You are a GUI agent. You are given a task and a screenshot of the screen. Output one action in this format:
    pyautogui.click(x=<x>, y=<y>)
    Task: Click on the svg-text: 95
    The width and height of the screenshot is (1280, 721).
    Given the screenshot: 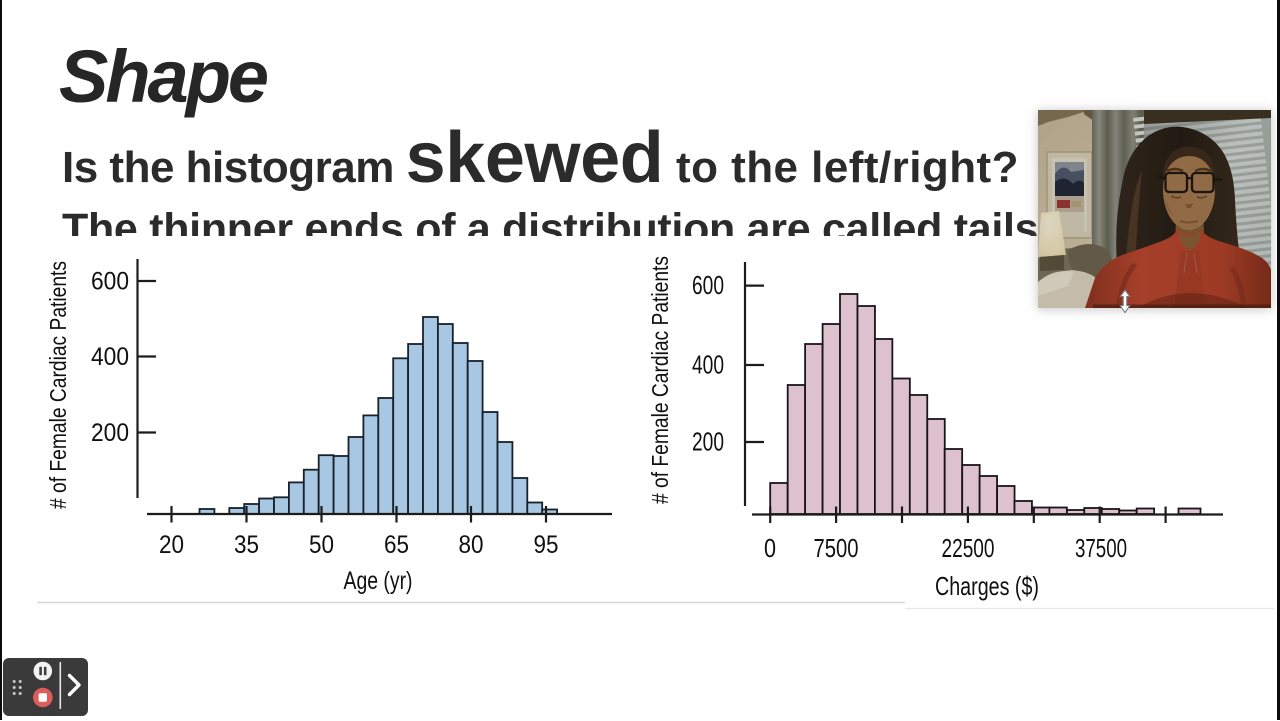 What is the action you would take?
    pyautogui.click(x=546, y=545)
    